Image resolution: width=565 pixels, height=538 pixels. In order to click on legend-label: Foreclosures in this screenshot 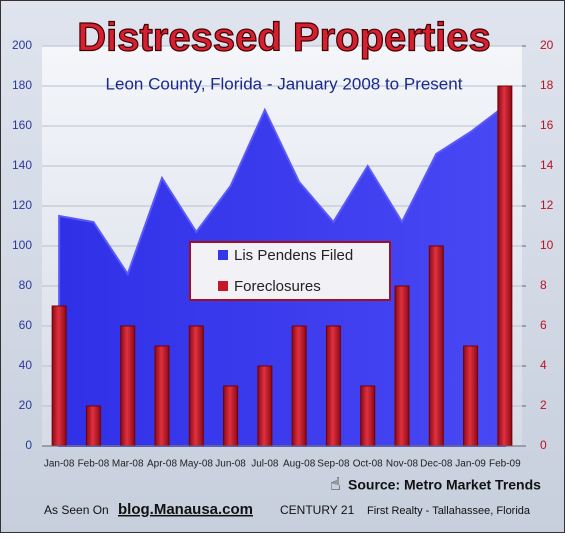, I will do `click(277, 286)`.